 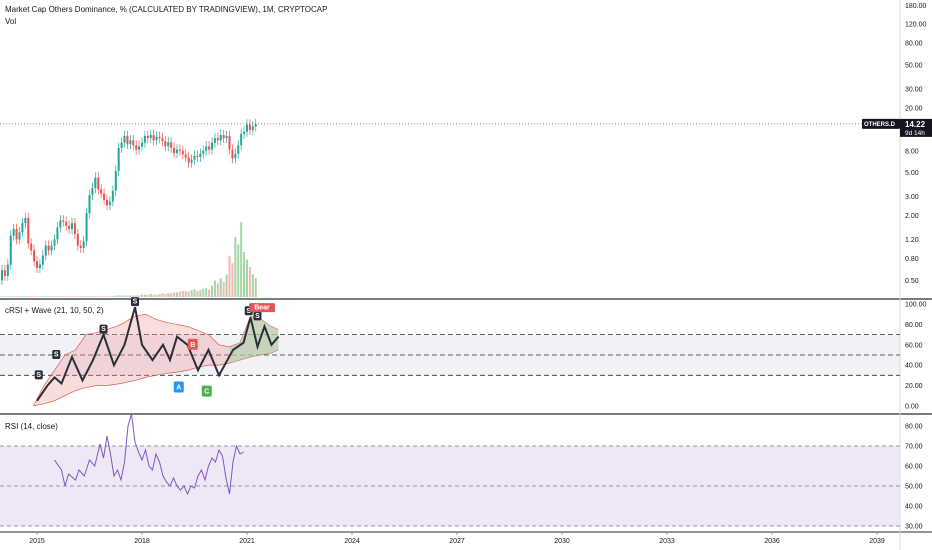 I want to click on s-marker, so click(x=257, y=316).